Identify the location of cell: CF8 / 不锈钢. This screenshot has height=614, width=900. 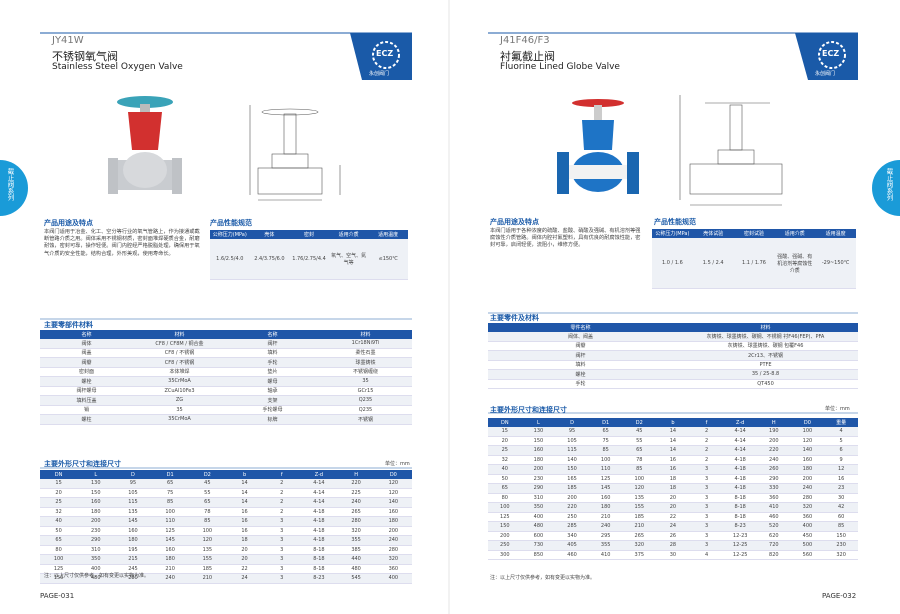
(179, 362).